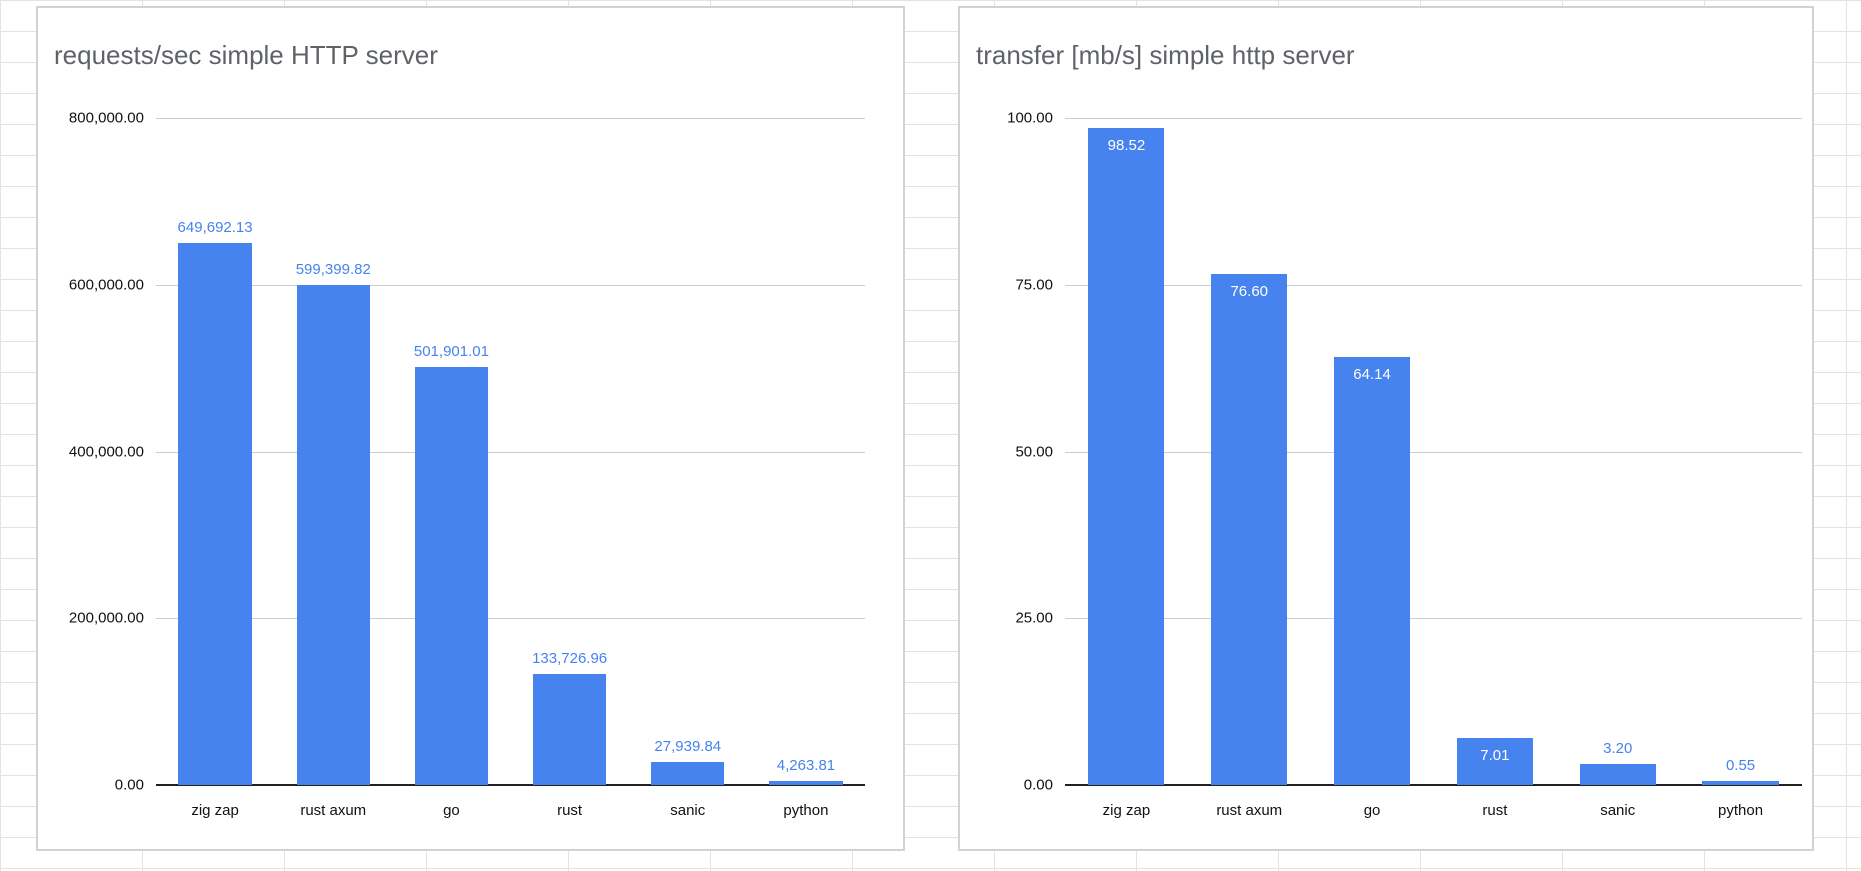  I want to click on bar-value-label: 7.01, so click(1495, 756).